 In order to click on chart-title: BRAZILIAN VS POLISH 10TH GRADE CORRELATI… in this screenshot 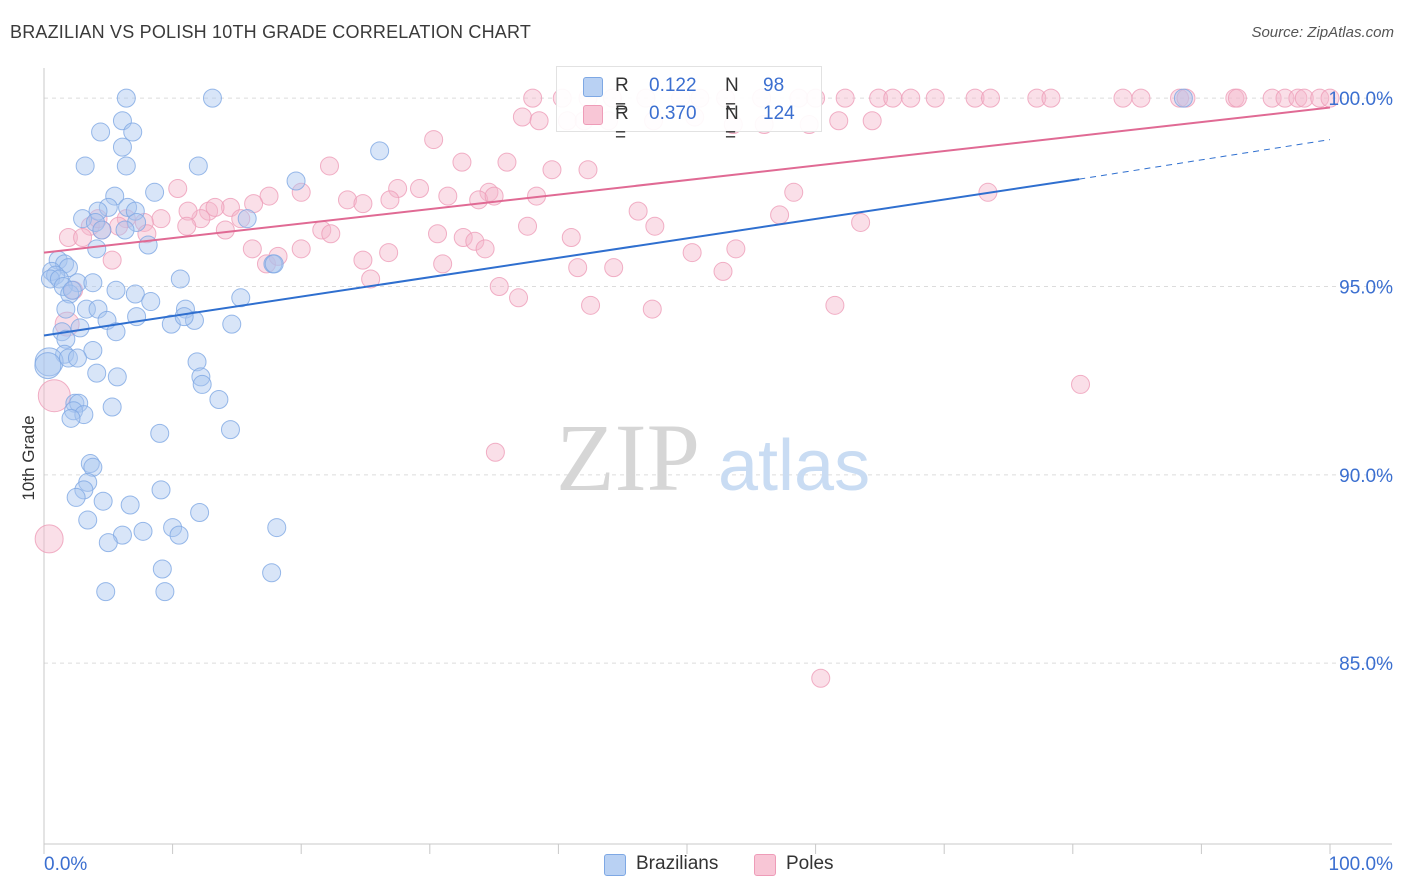, I will do `click(271, 32)`.